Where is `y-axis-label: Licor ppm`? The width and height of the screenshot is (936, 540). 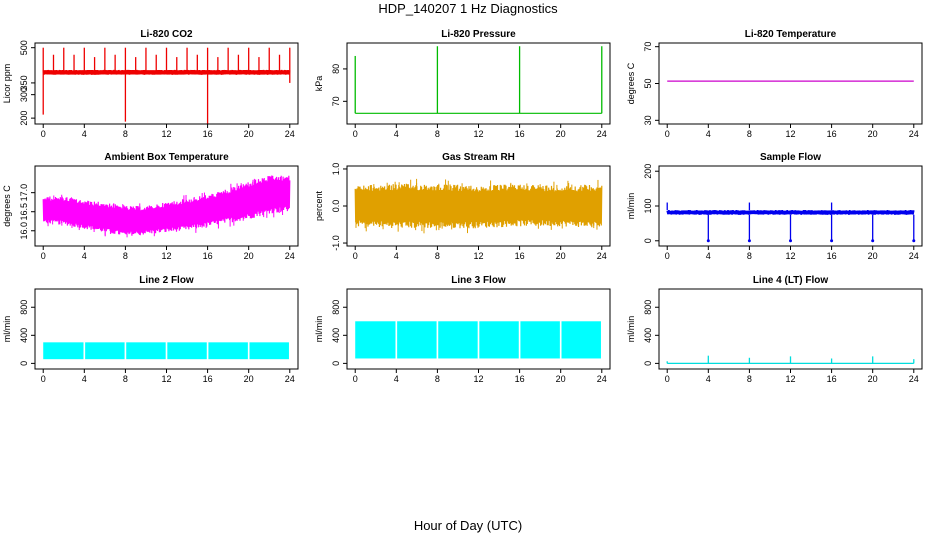 y-axis-label: Licor ppm is located at coordinates (7, 84).